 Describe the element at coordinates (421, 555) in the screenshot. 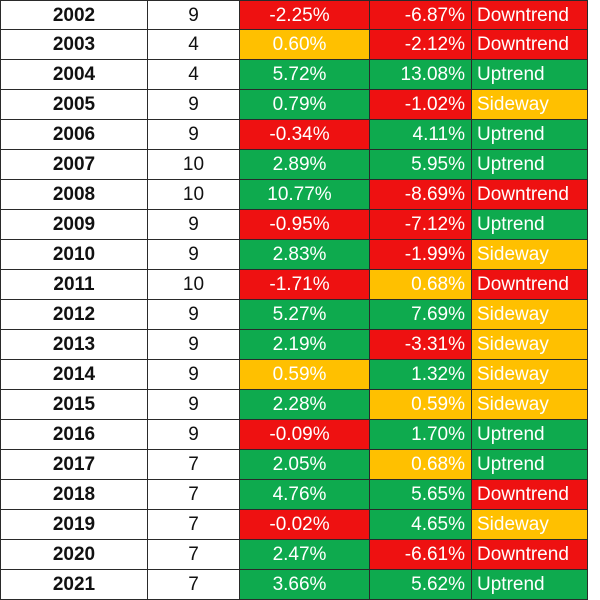

I see `change-2-cell: -6.61%` at that location.